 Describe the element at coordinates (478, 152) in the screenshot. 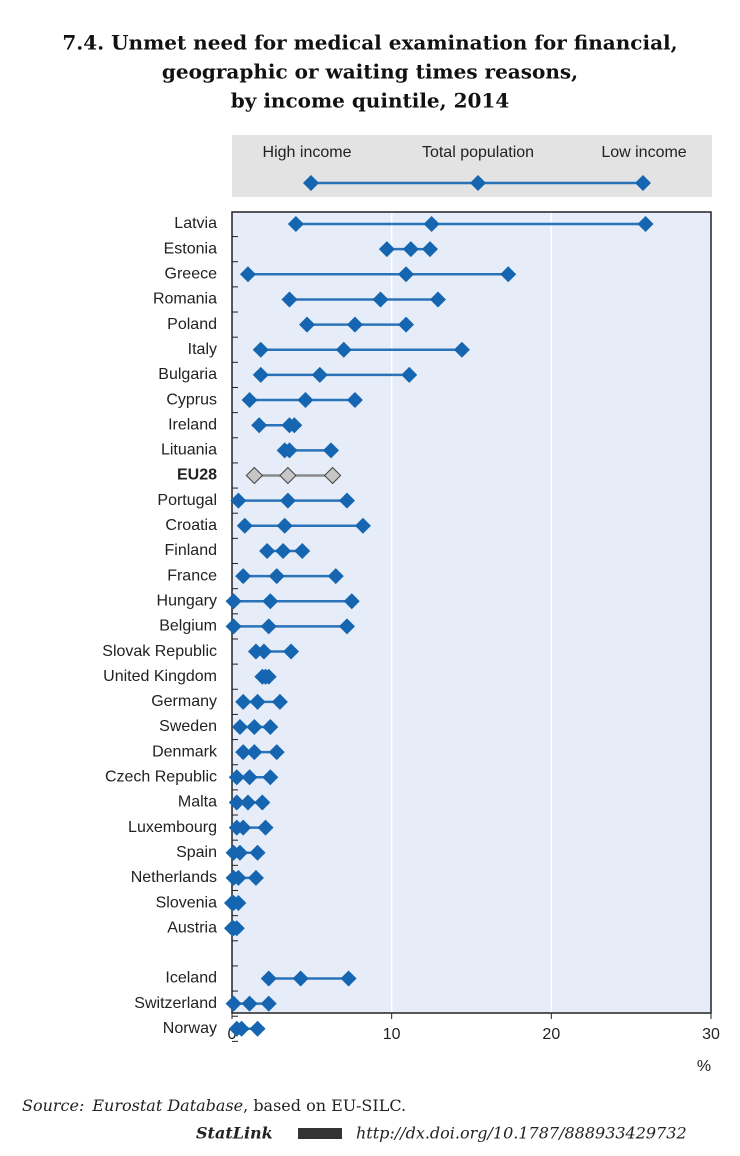

I see `legend-label: Total population` at that location.